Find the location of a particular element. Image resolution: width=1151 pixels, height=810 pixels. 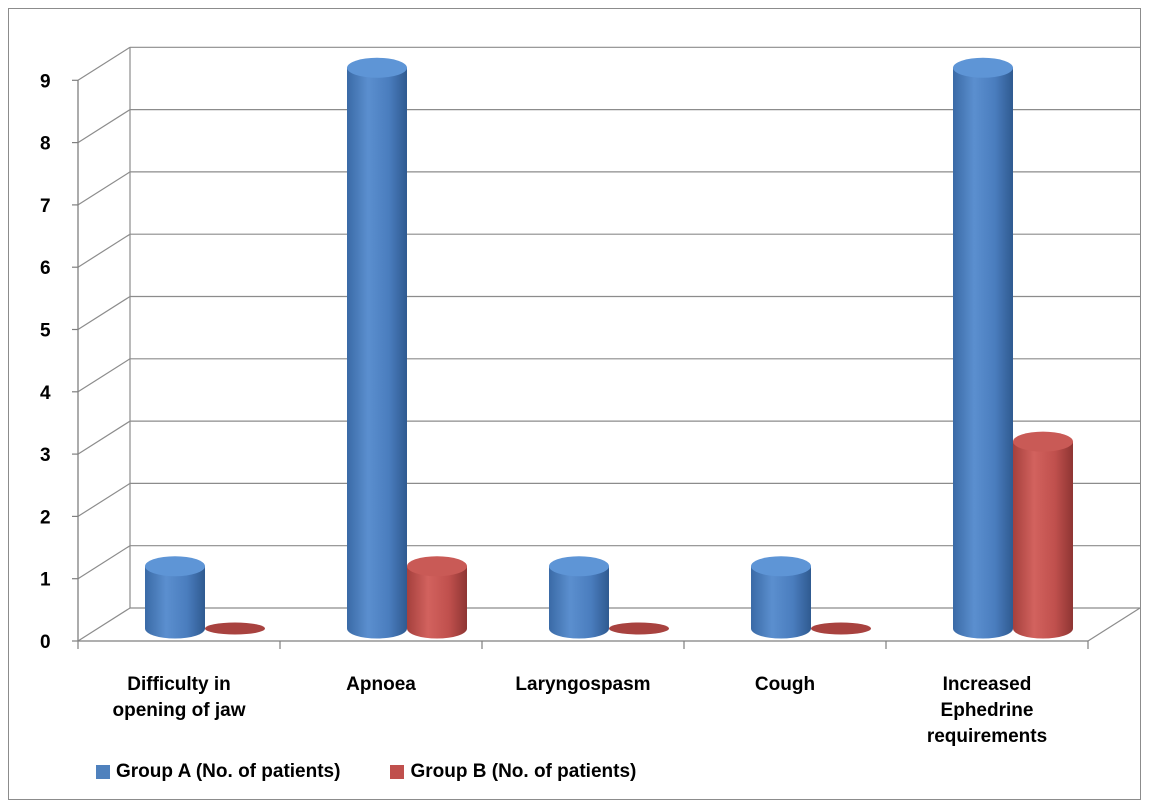

bar-group-b-1-top is located at coordinates (437, 566).